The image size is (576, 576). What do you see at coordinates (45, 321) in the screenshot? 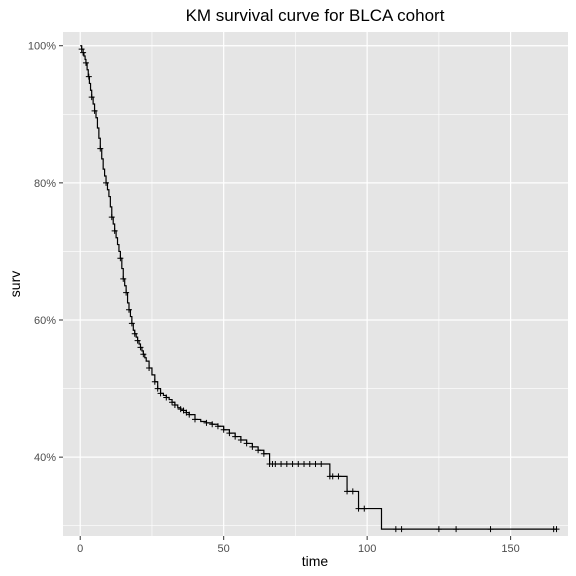
I see `y-tick-label: 60%` at bounding box center [45, 321].